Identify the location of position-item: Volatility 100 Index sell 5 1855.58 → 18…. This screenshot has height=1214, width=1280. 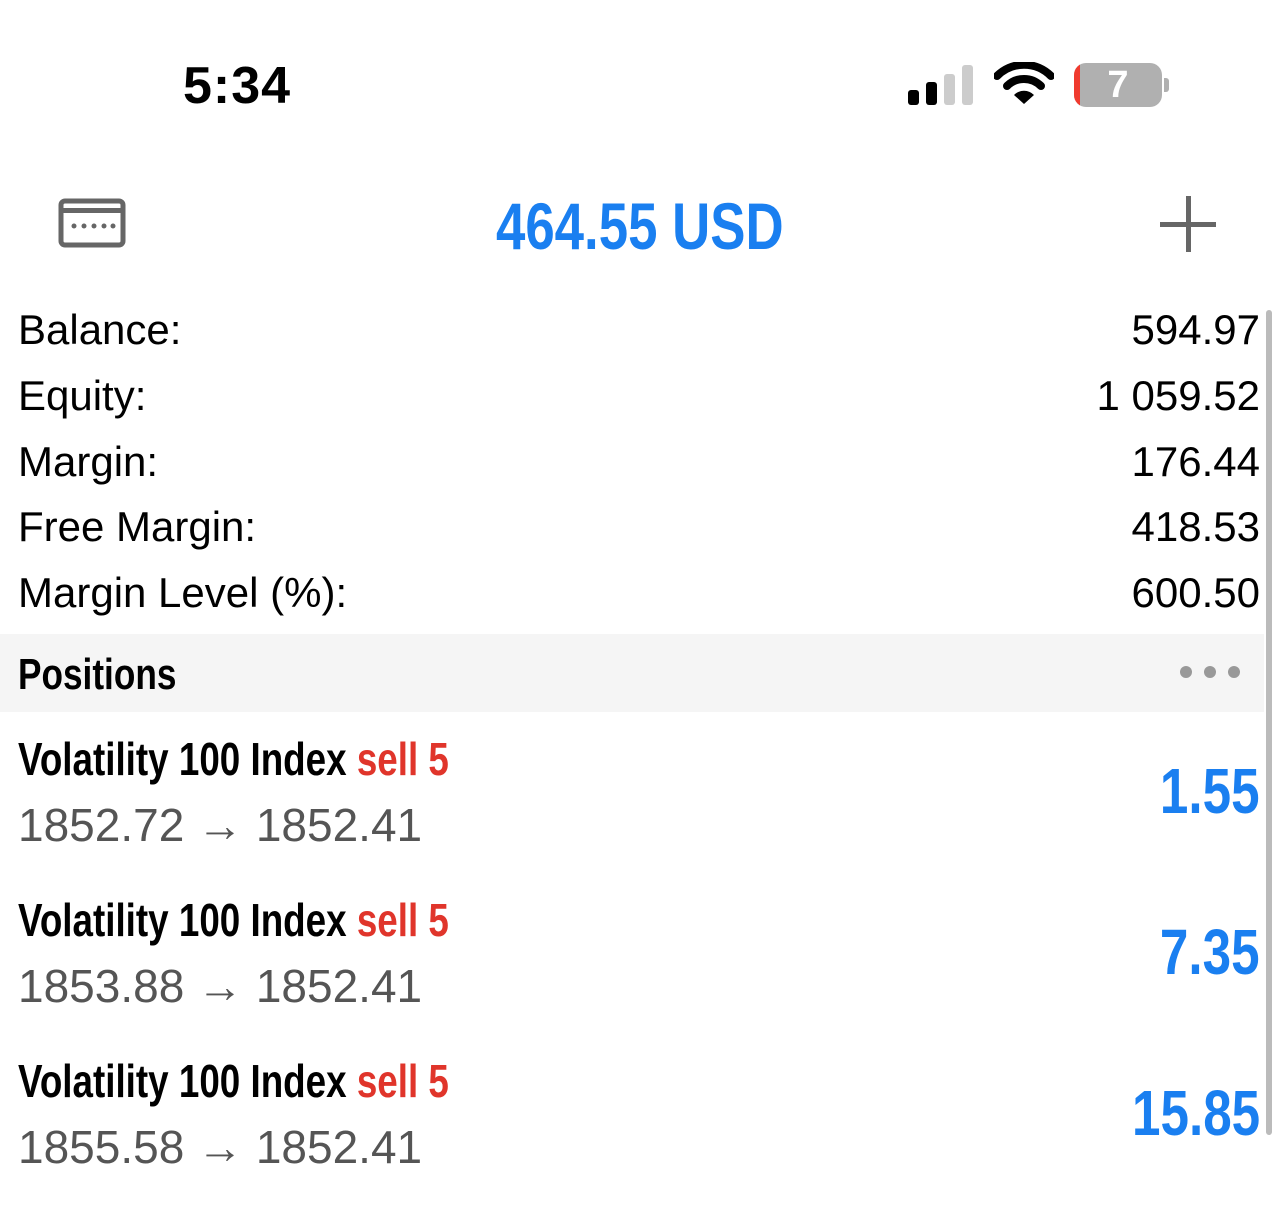
(639, 1114).